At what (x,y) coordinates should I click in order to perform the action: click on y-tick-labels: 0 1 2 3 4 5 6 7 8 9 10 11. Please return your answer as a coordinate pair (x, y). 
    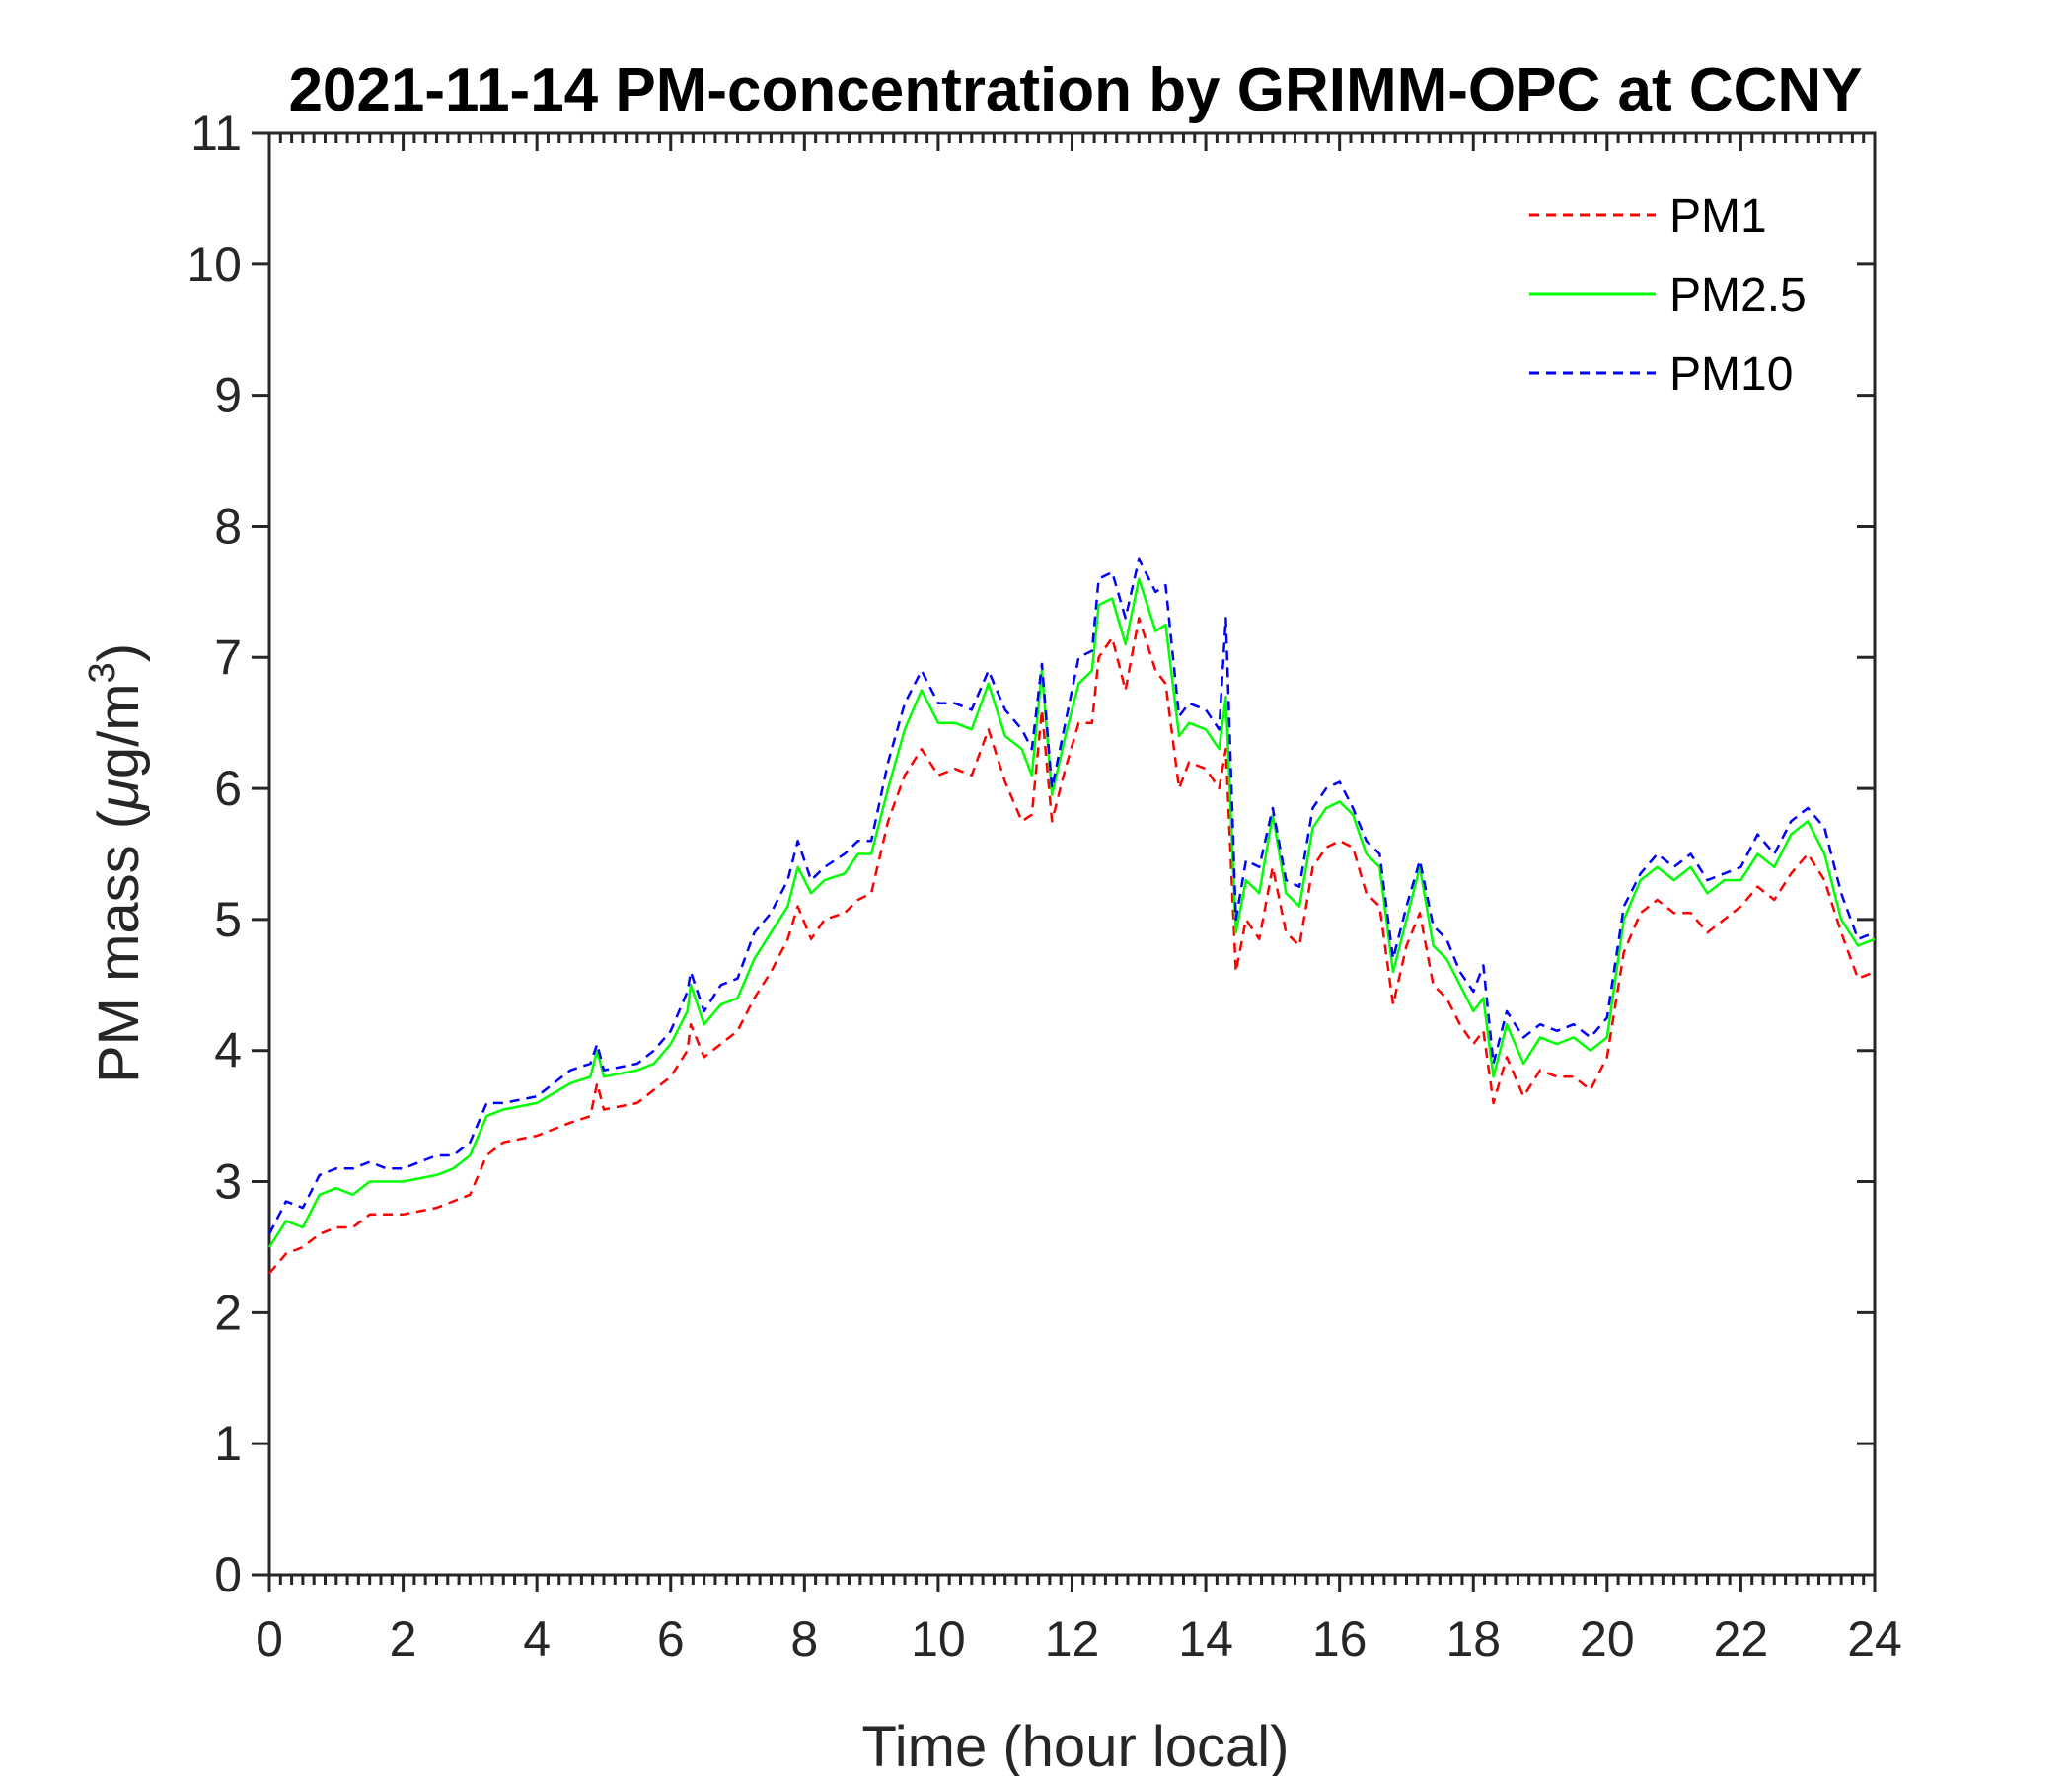
    Looking at the image, I should click on (214, 854).